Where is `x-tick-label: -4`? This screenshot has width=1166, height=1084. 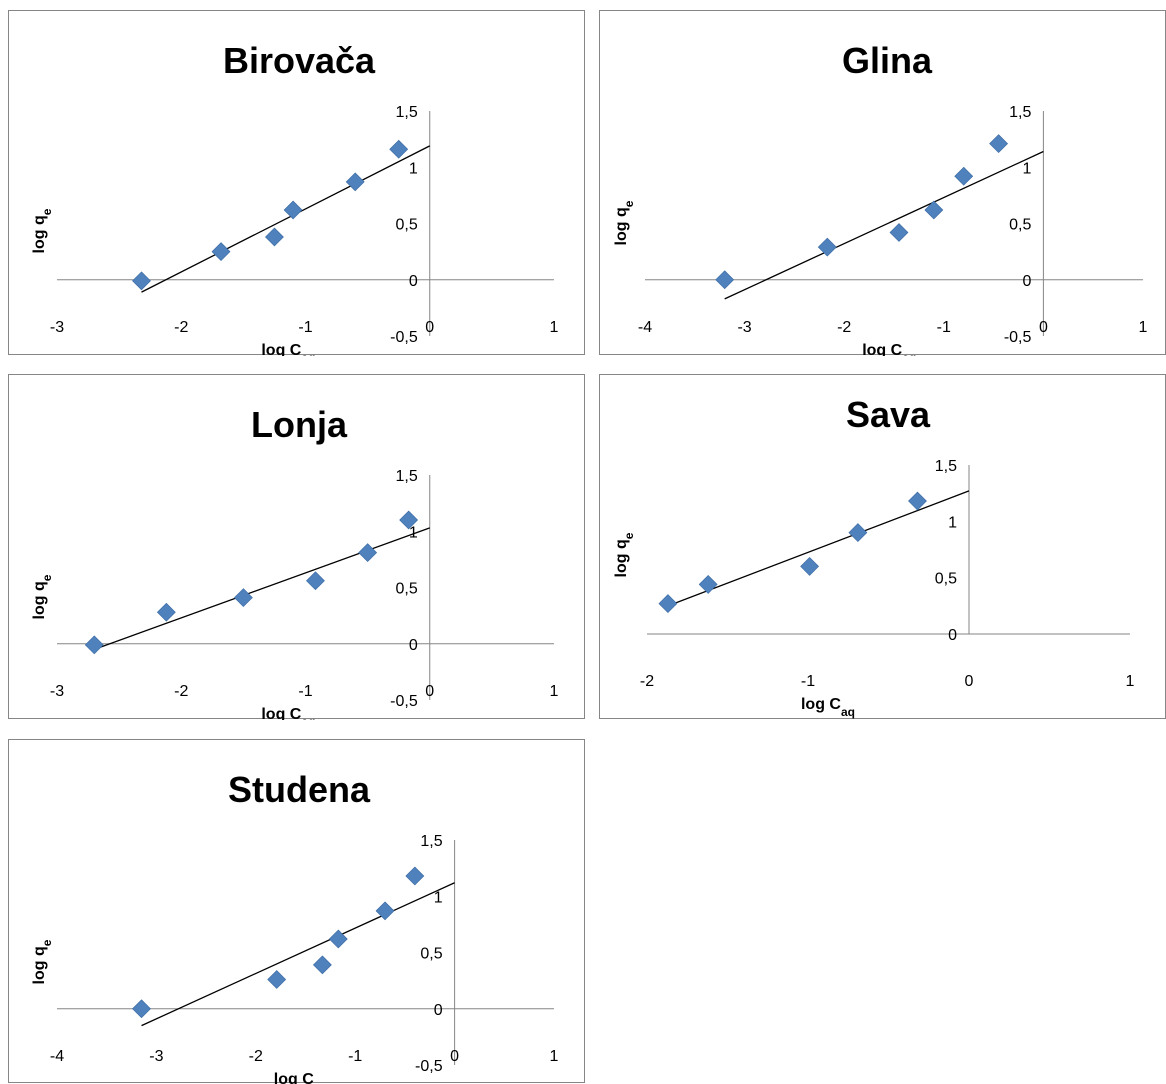 x-tick-label: -4 is located at coordinates (645, 327).